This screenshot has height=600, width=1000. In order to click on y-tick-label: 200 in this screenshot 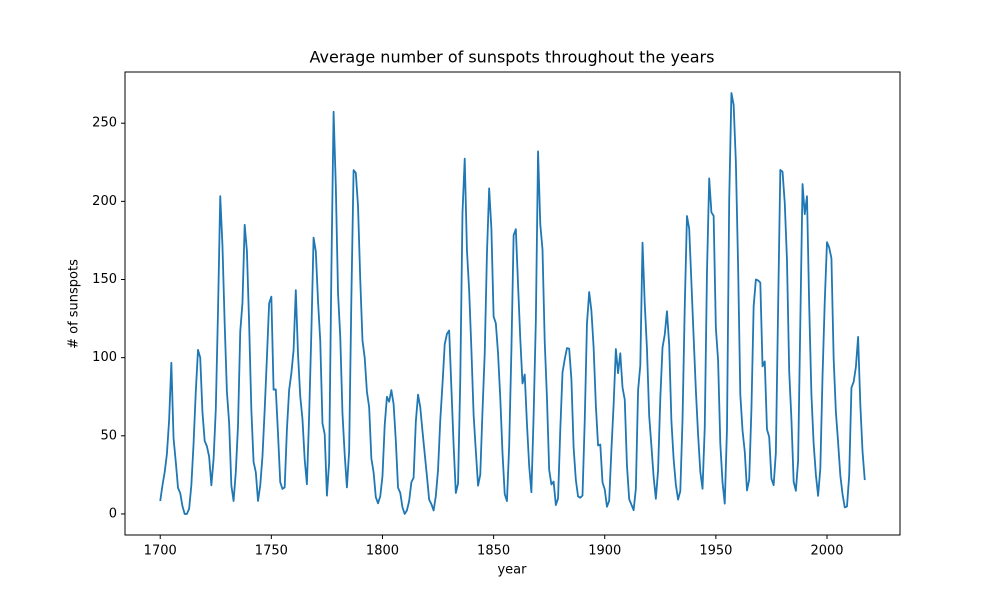, I will do `click(104, 201)`.